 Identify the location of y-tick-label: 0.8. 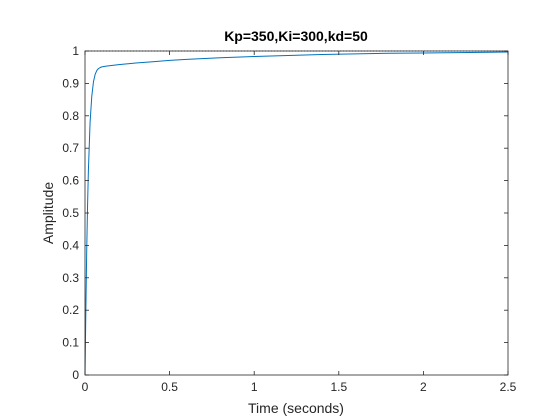
(70, 116).